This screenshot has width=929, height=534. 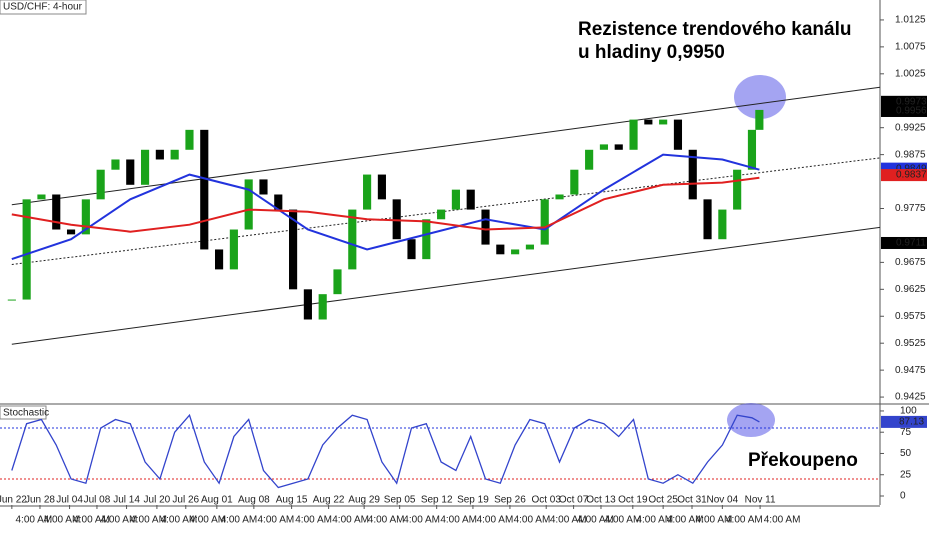 What do you see at coordinates (760, 500) in the screenshot?
I see `x-tick-label: Nov 11` at bounding box center [760, 500].